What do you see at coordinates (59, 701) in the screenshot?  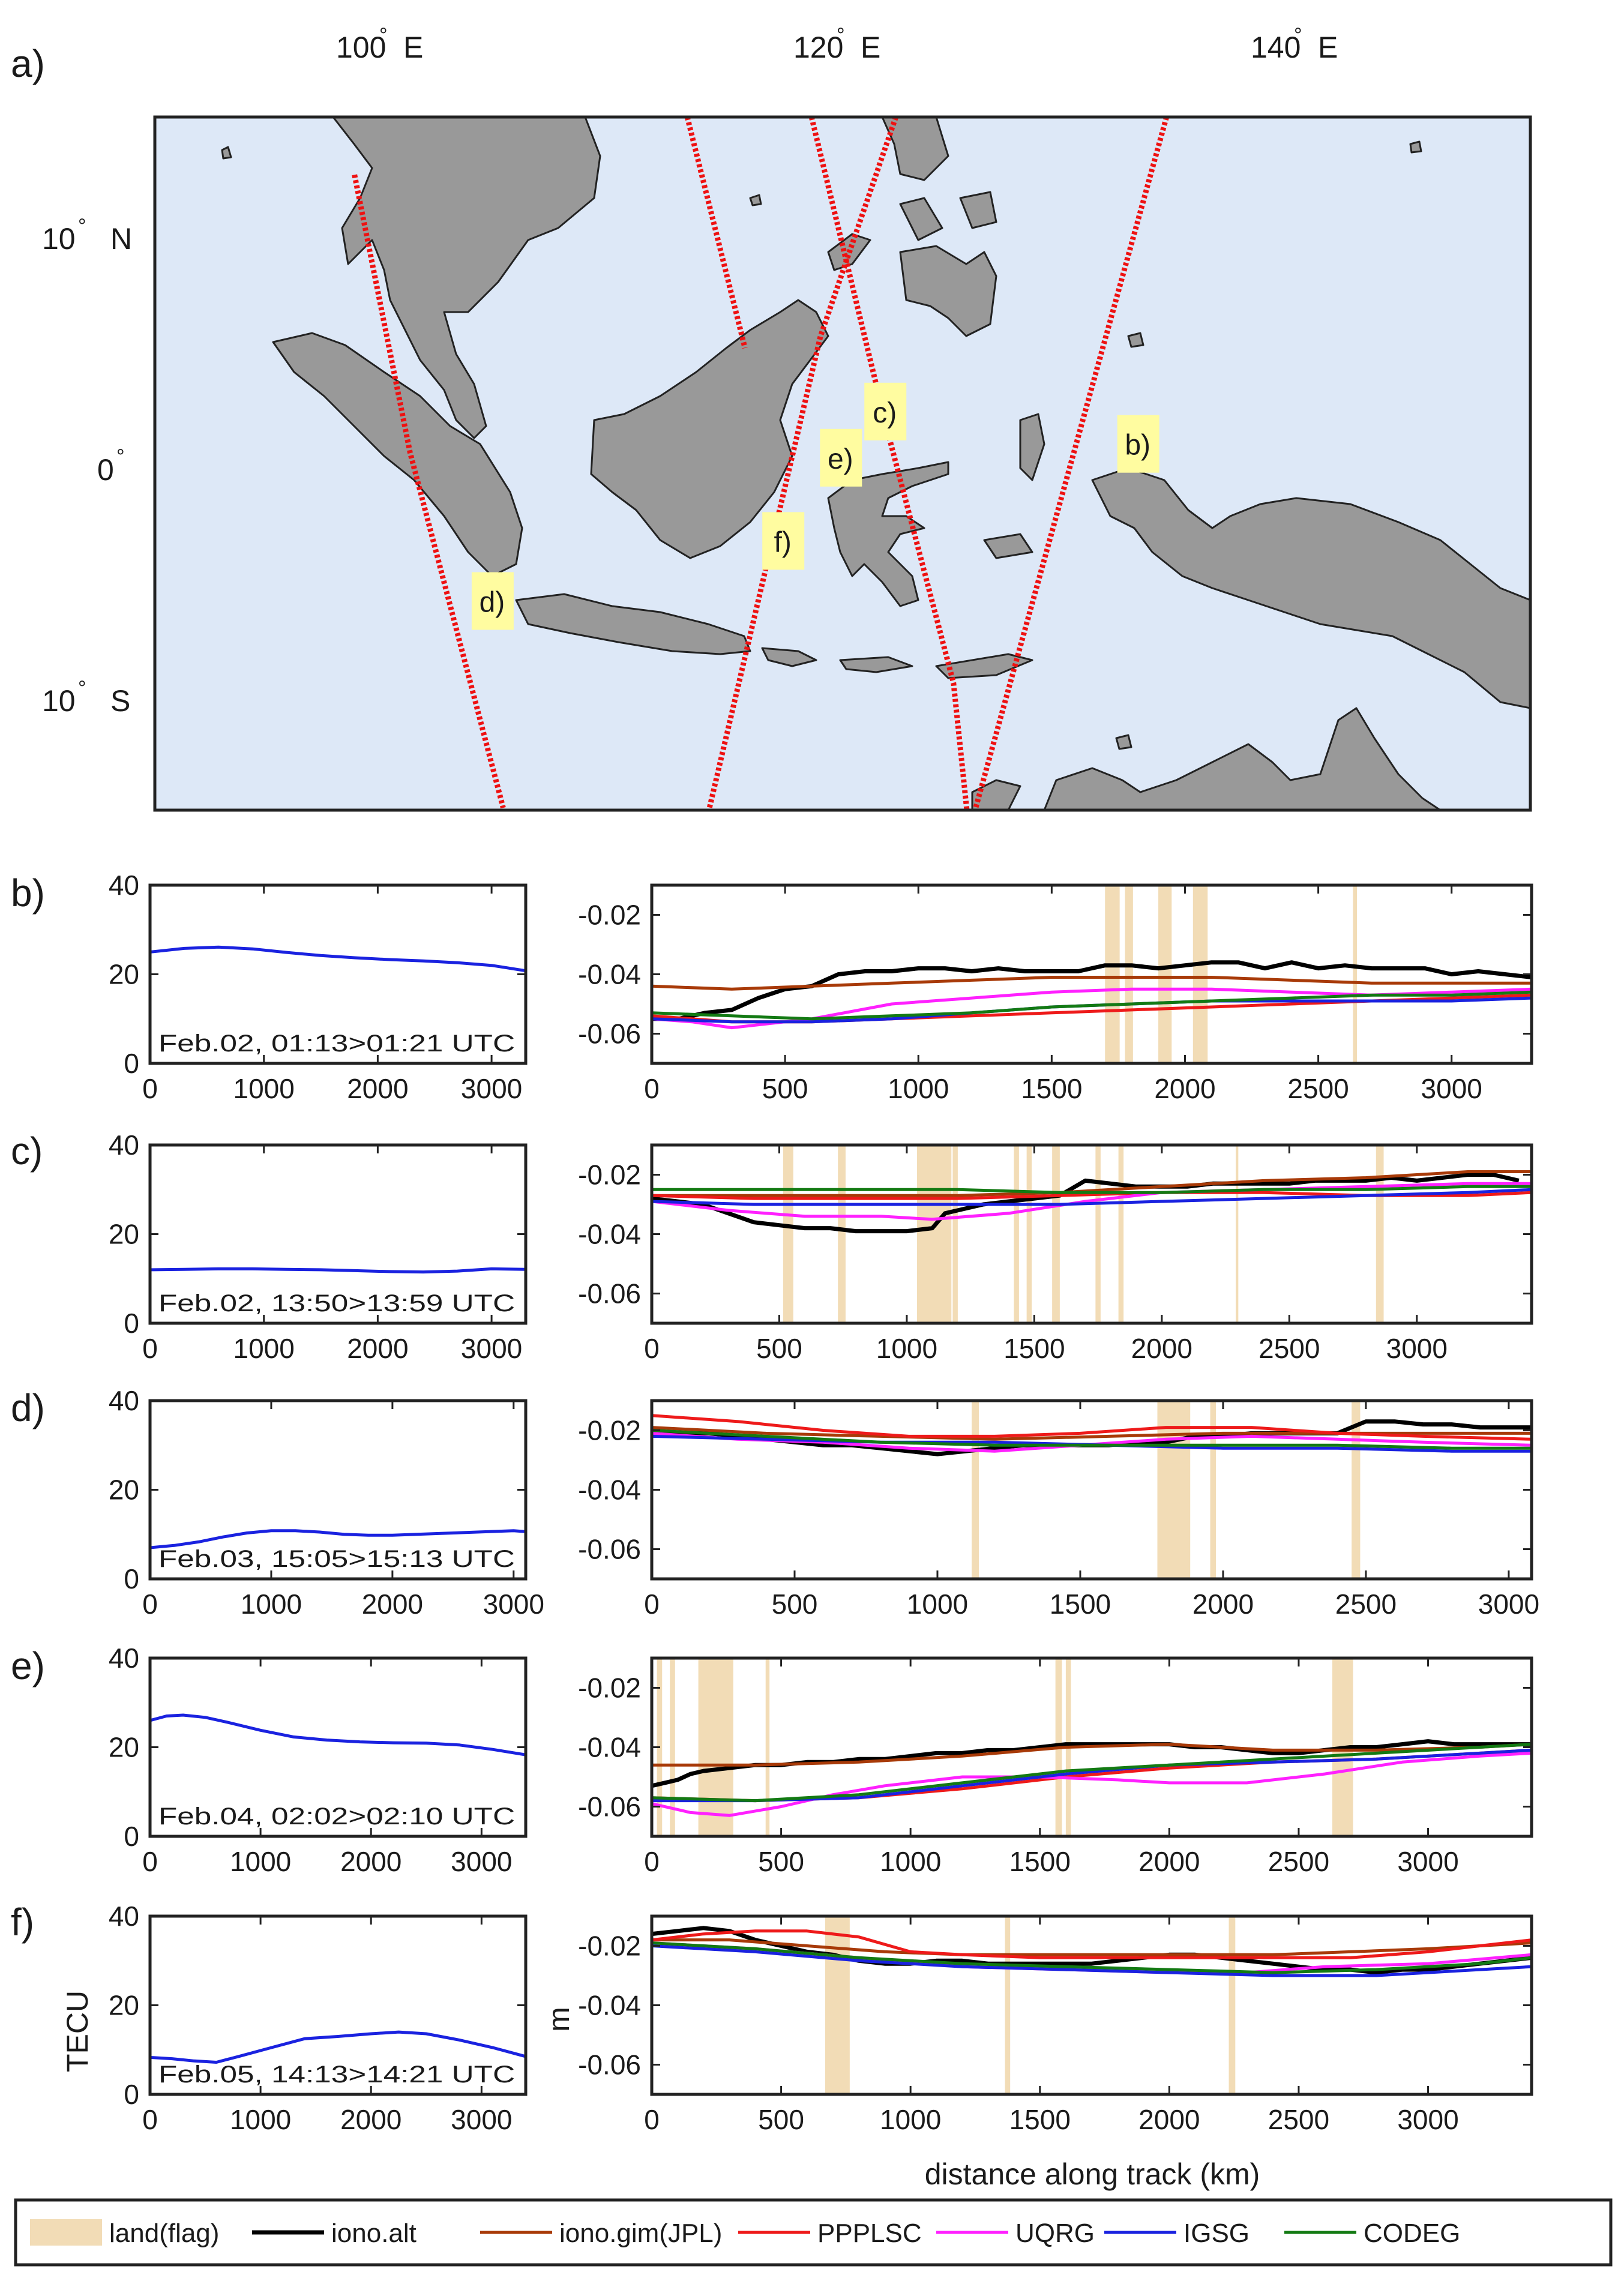 I see `lat-label-10s: 10` at bounding box center [59, 701].